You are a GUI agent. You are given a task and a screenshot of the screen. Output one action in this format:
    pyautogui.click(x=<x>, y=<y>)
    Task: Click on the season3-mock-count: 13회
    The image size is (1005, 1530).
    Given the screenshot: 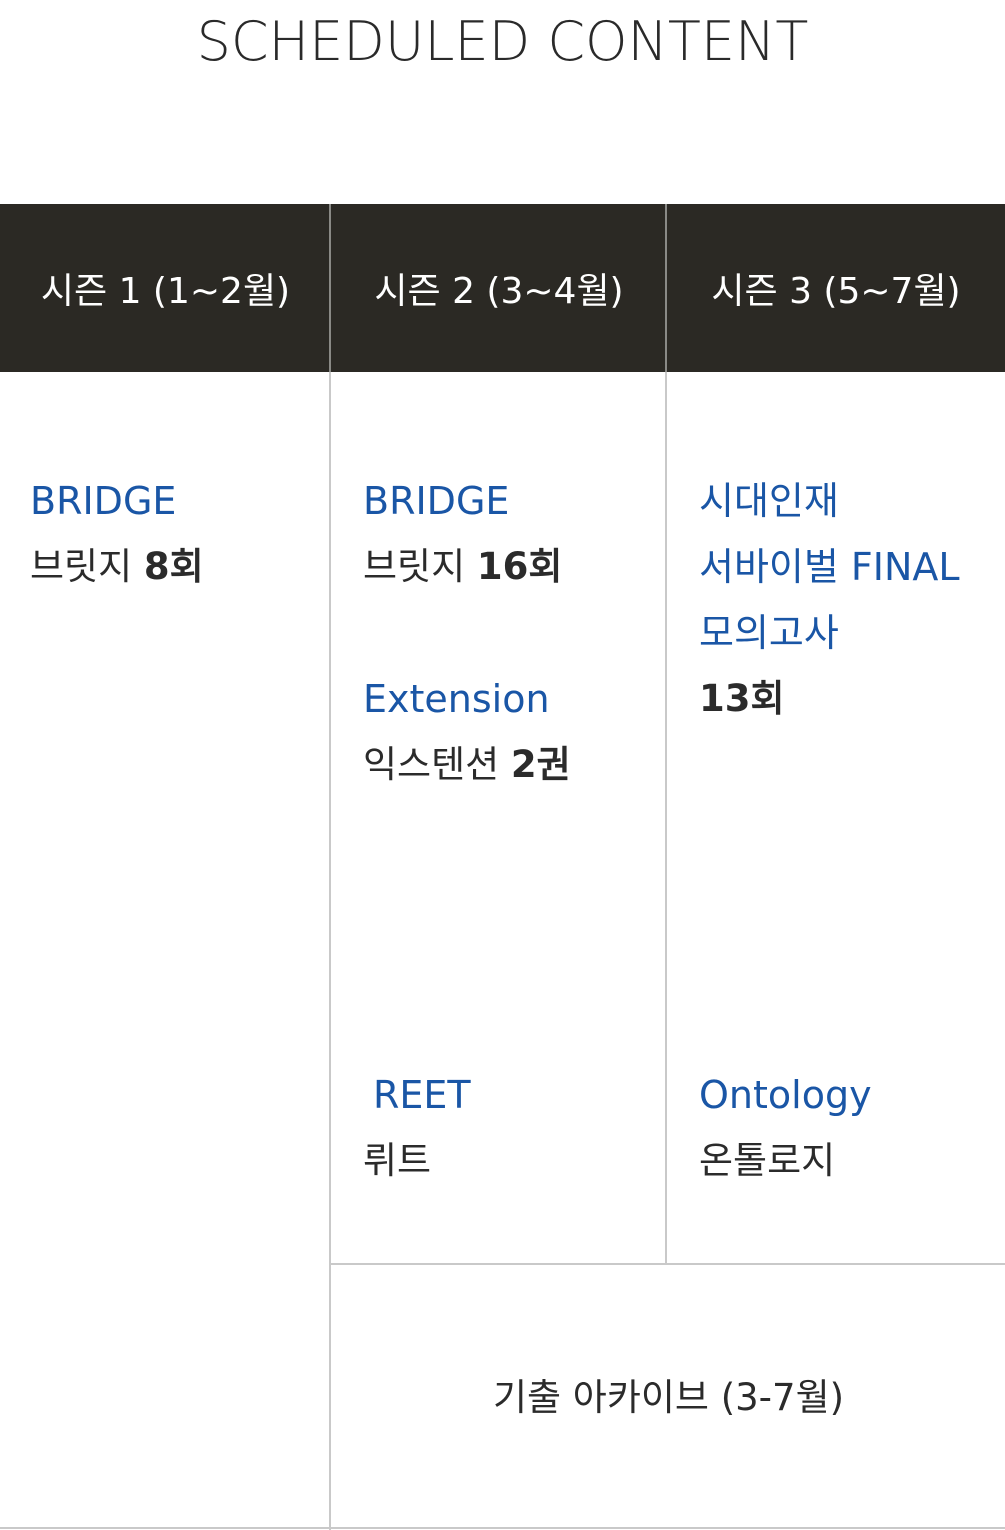 What is the action you would take?
    pyautogui.click(x=742, y=698)
    